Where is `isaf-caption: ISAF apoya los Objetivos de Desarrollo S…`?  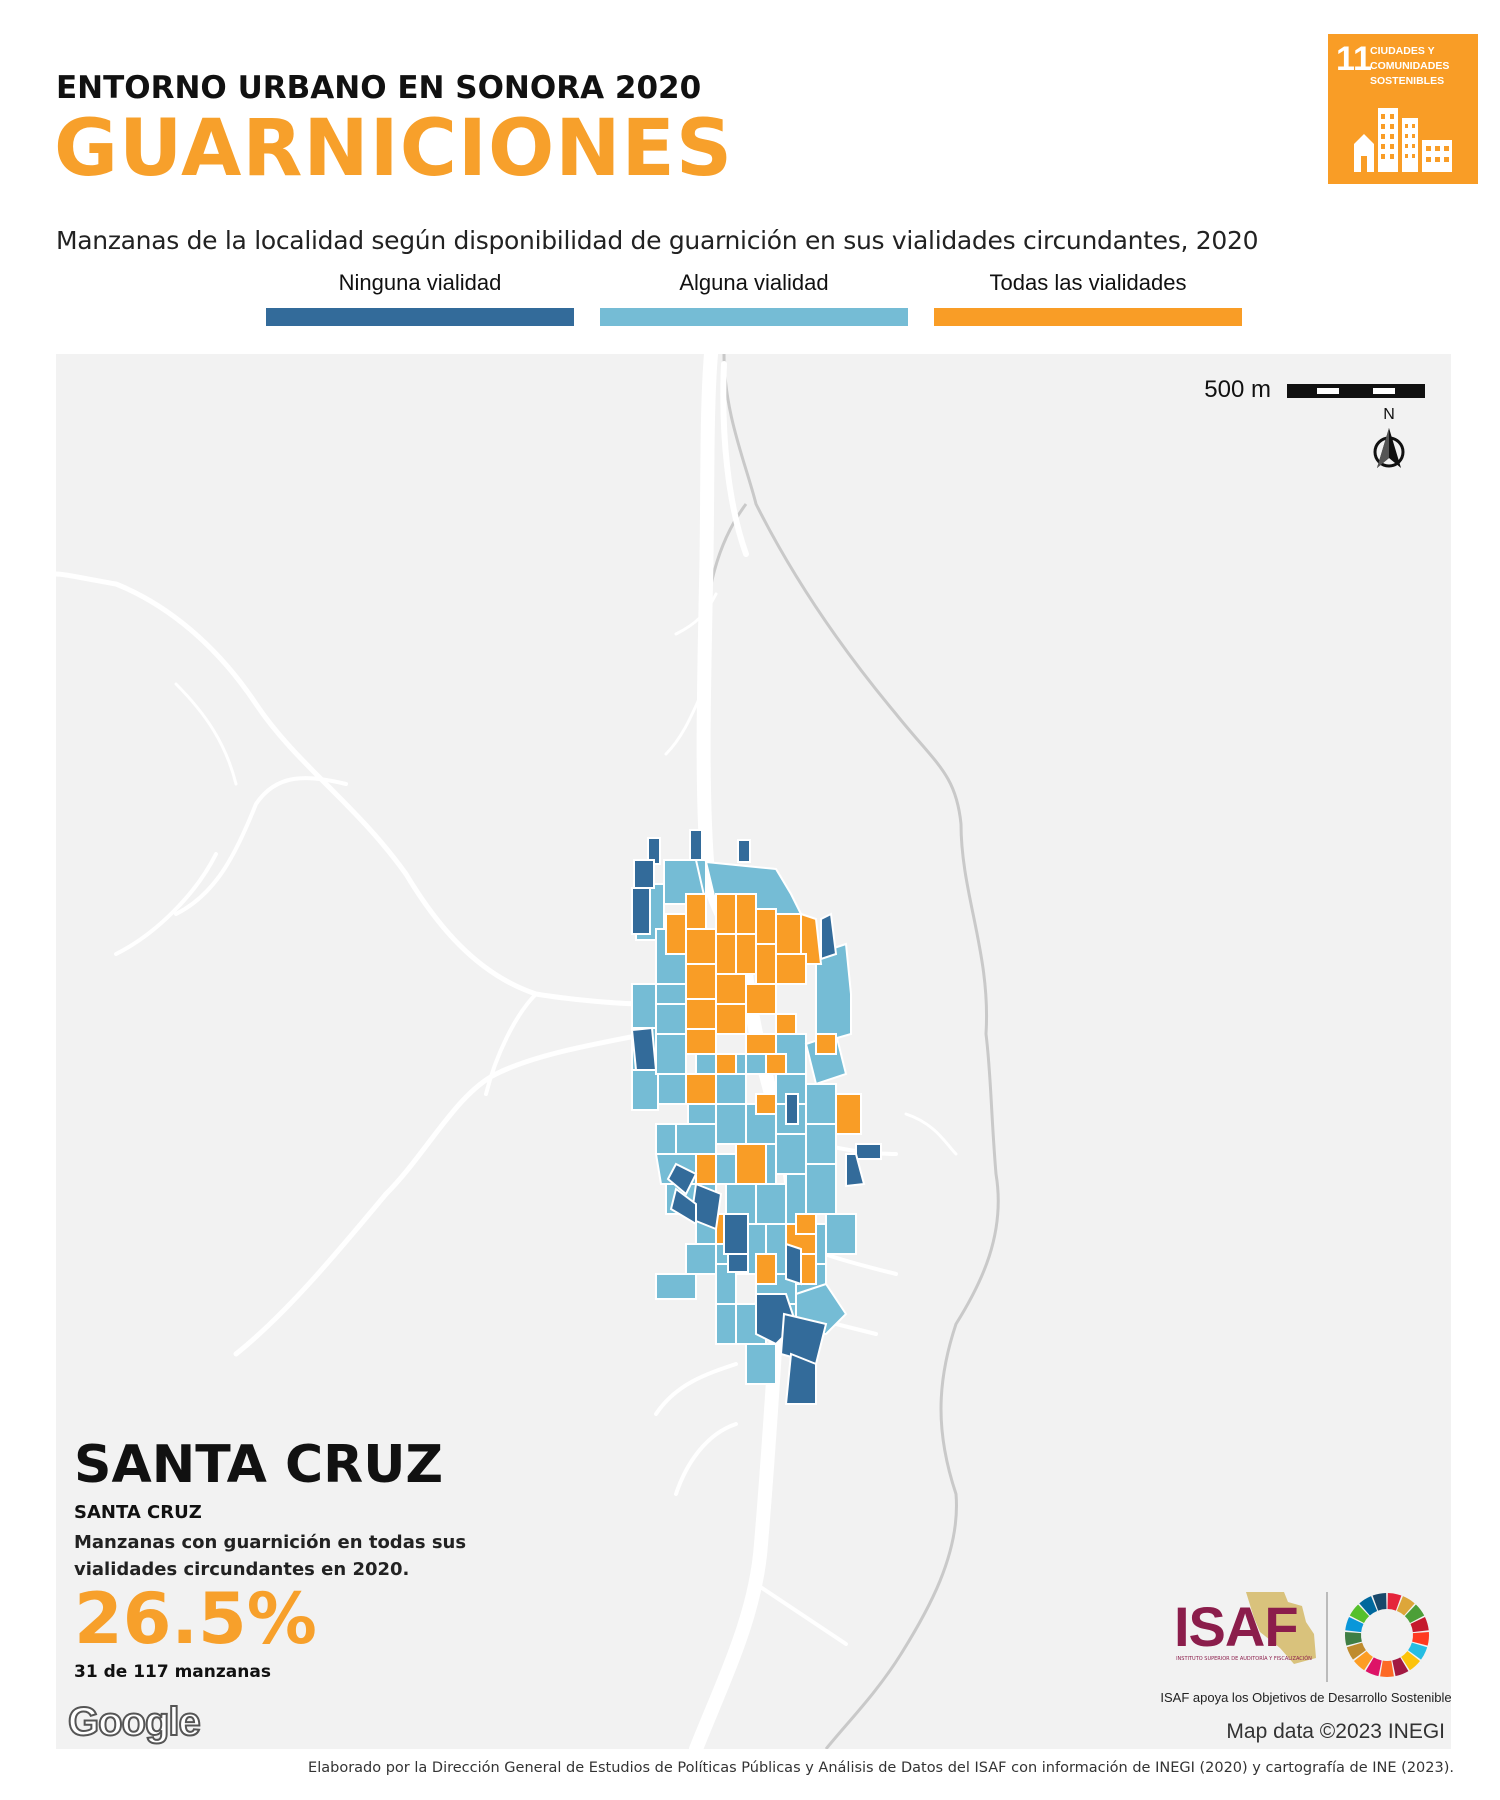
isaf-caption: ISAF apoya los Objetivos de Desarrollo S… is located at coordinates (1305, 1697).